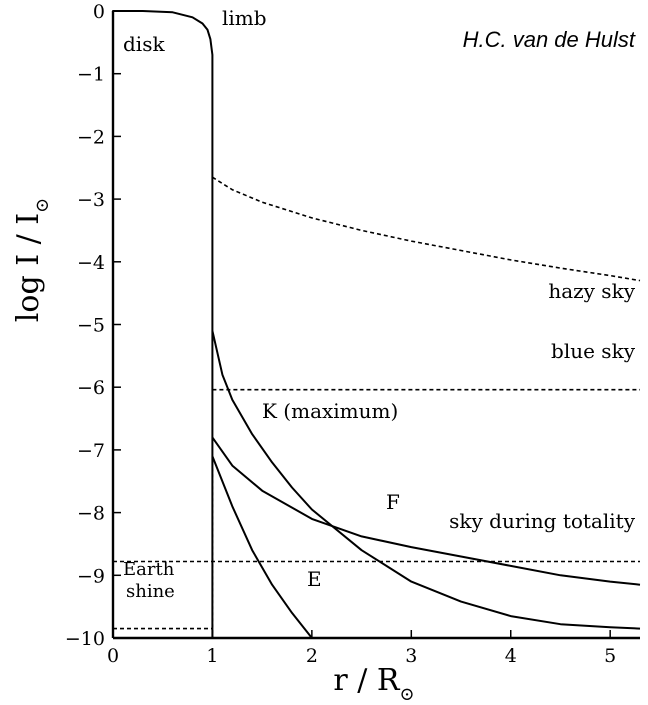 This screenshot has width=648, height=705. Describe the element at coordinates (426, 228) in the screenshot. I see `series-line-hazy-sky` at that location.